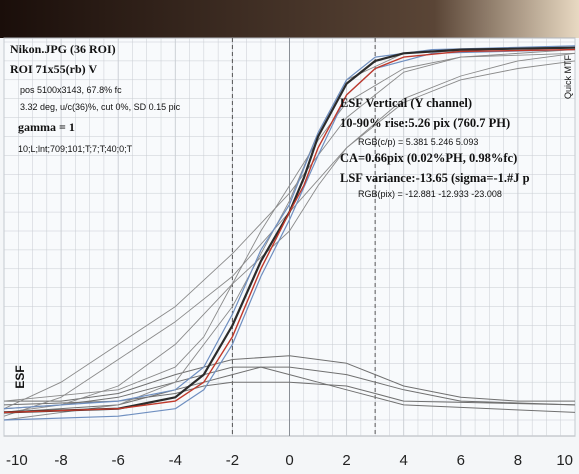  Describe the element at coordinates (406, 103) in the screenshot. I see `esf-title: ESF Vertical (Y channel)` at that location.